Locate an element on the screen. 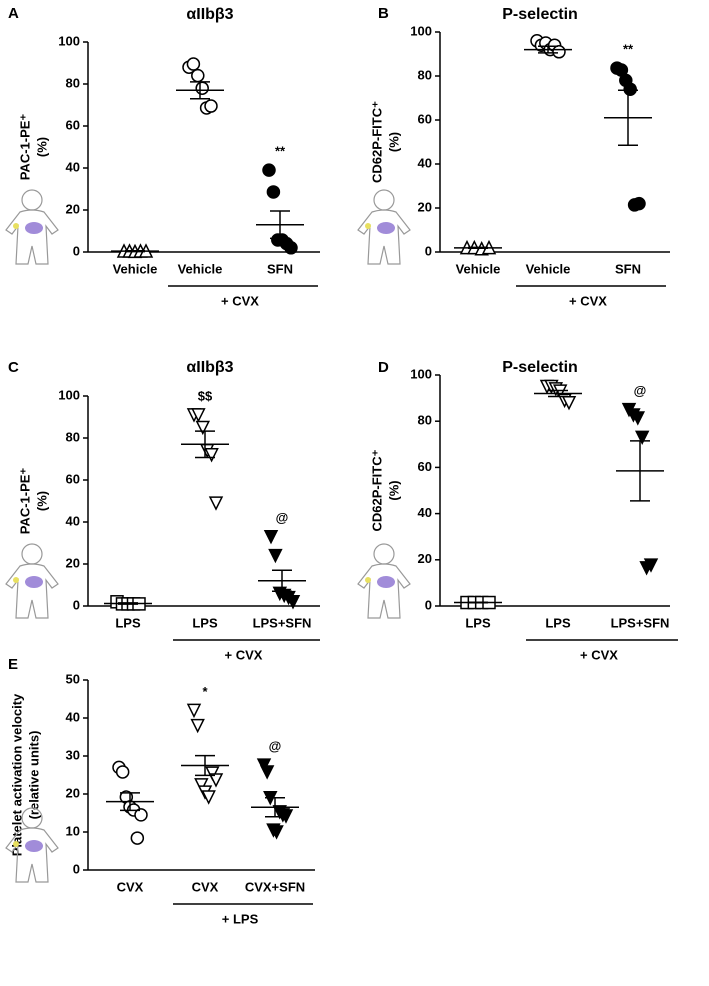 This screenshot has height=986, width=709. group-label: + LPS is located at coordinates (240, 918).